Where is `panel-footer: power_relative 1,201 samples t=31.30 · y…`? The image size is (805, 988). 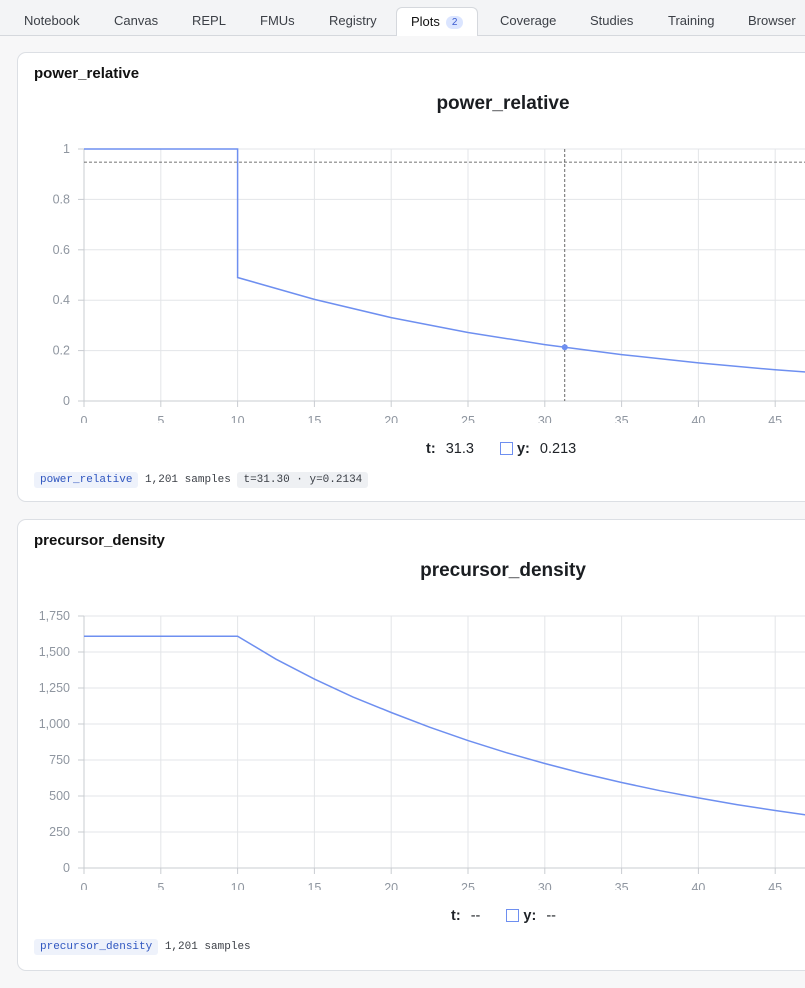
panel-footer: power_relative 1,201 samples t=31.30 · y… is located at coordinates (201, 480).